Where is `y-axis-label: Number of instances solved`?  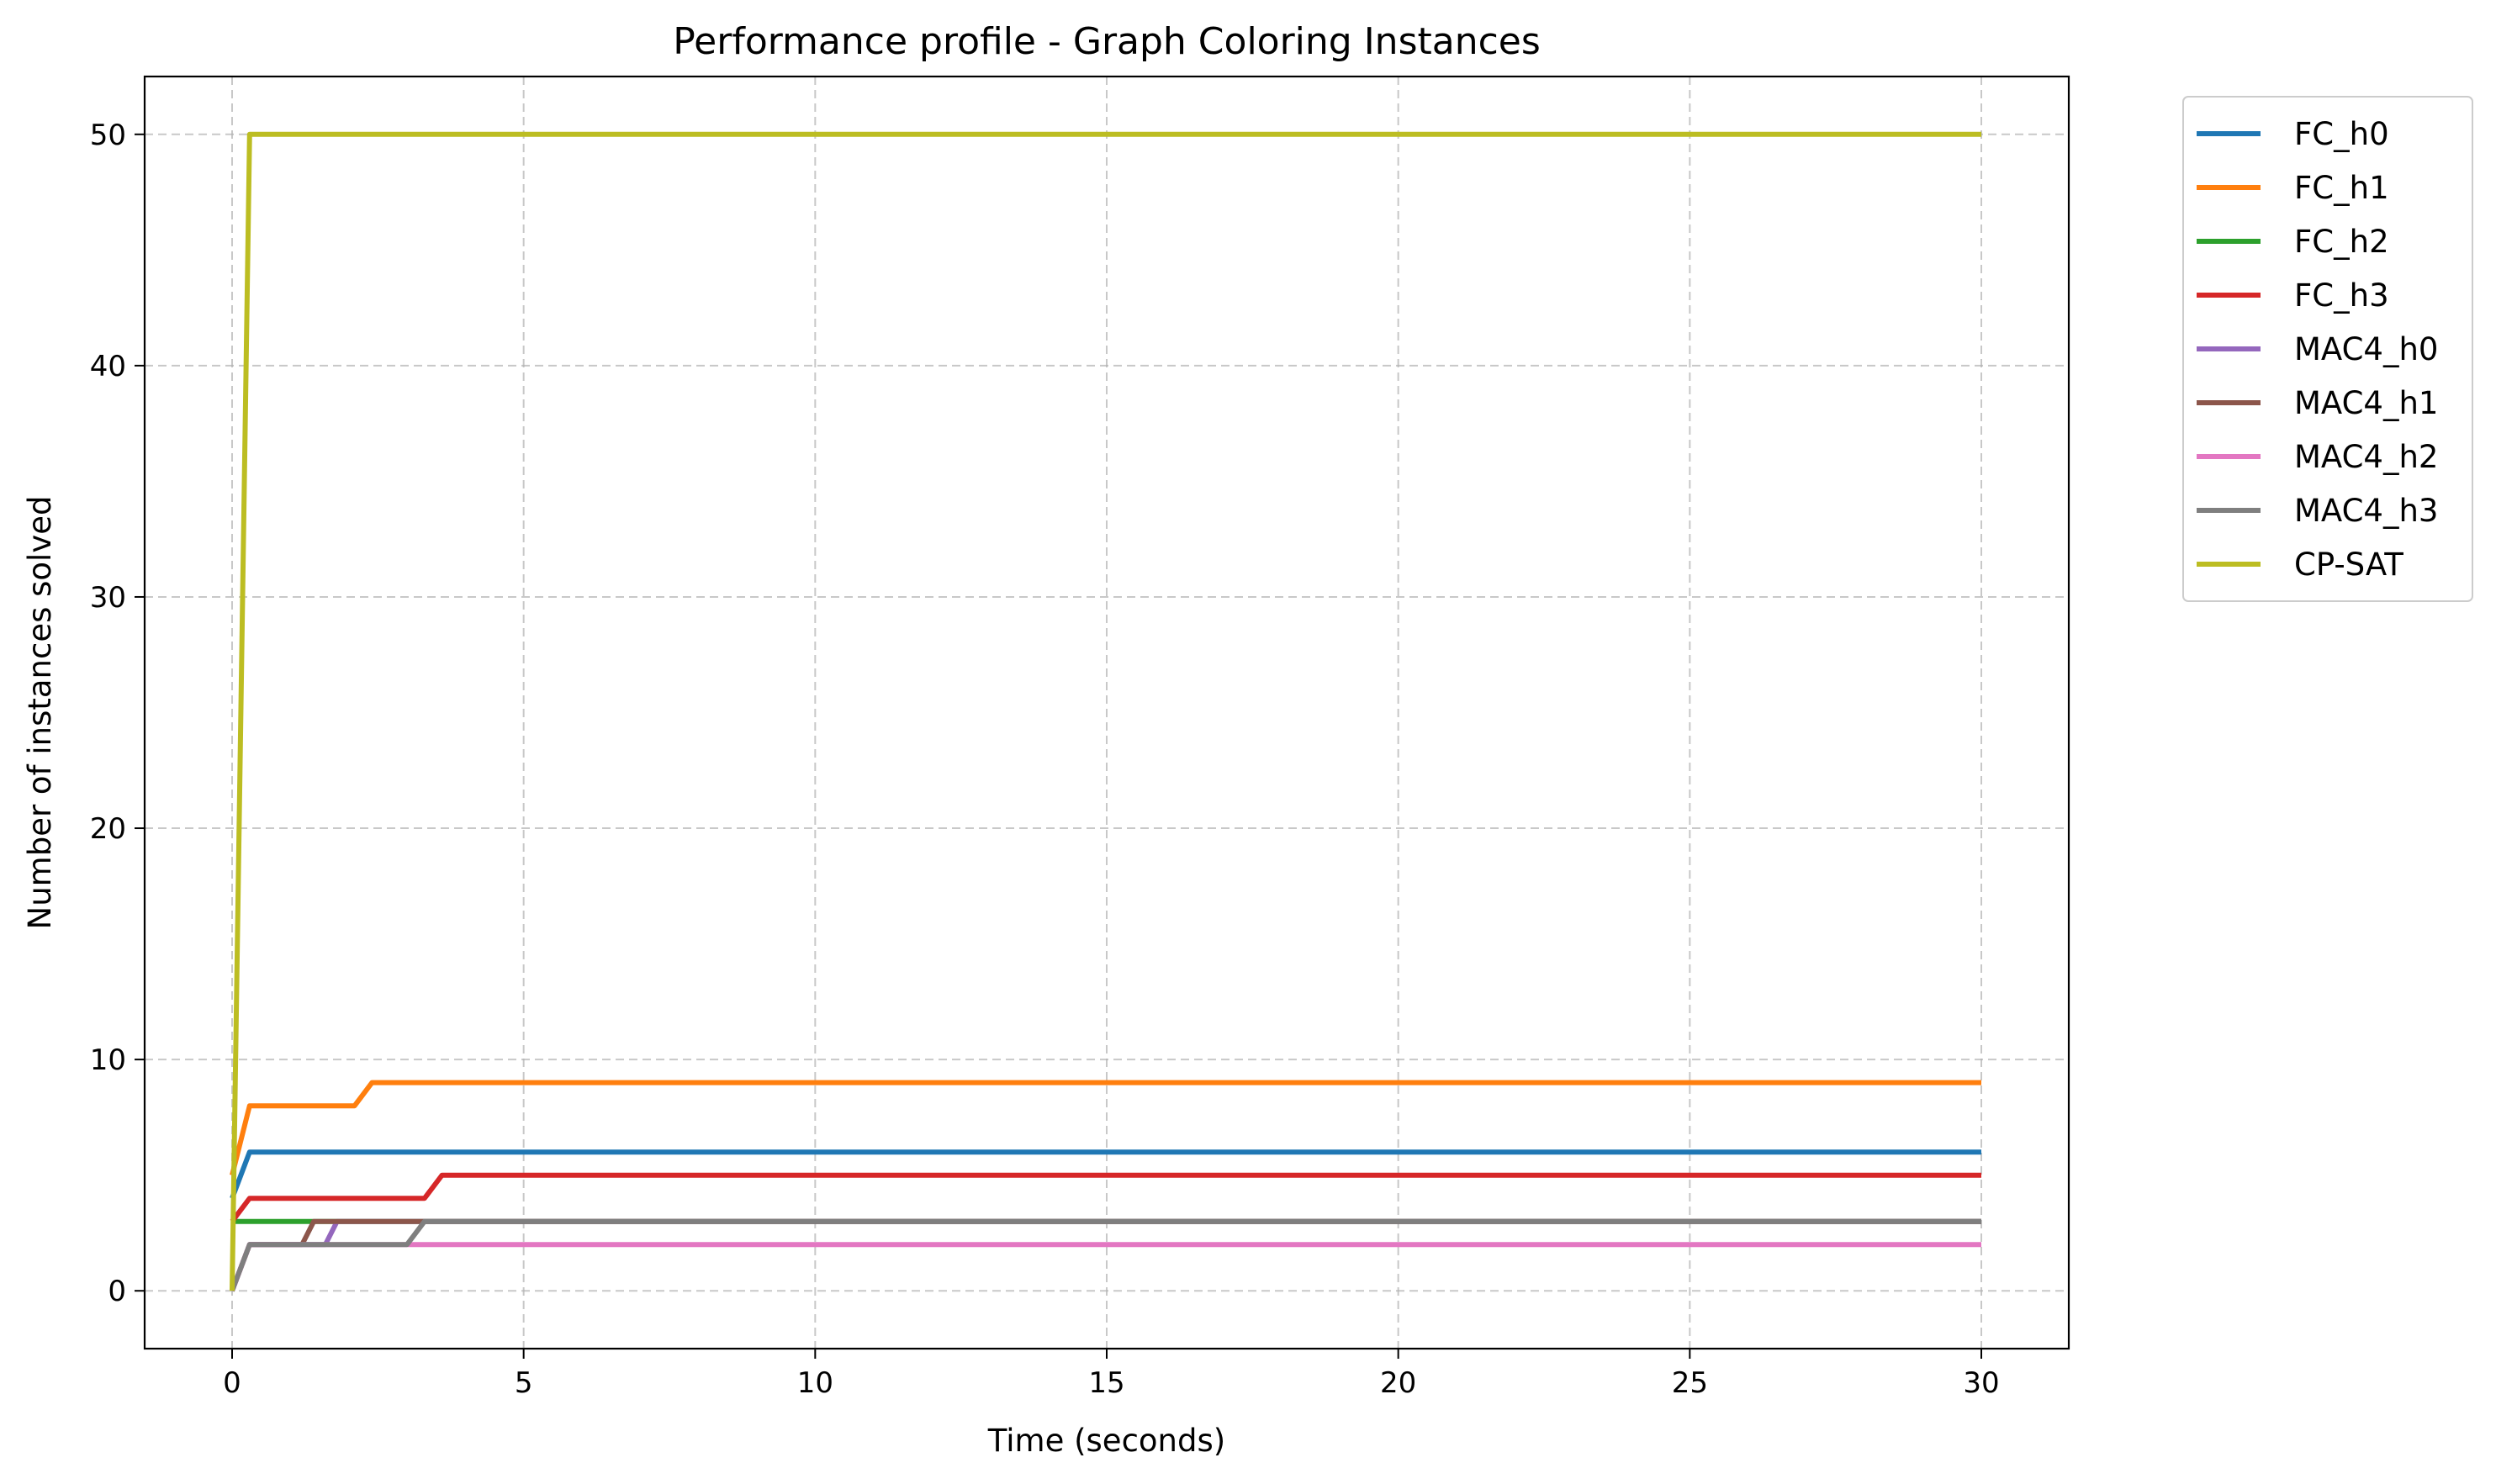 y-axis-label: Number of instances solved is located at coordinates (40, 713).